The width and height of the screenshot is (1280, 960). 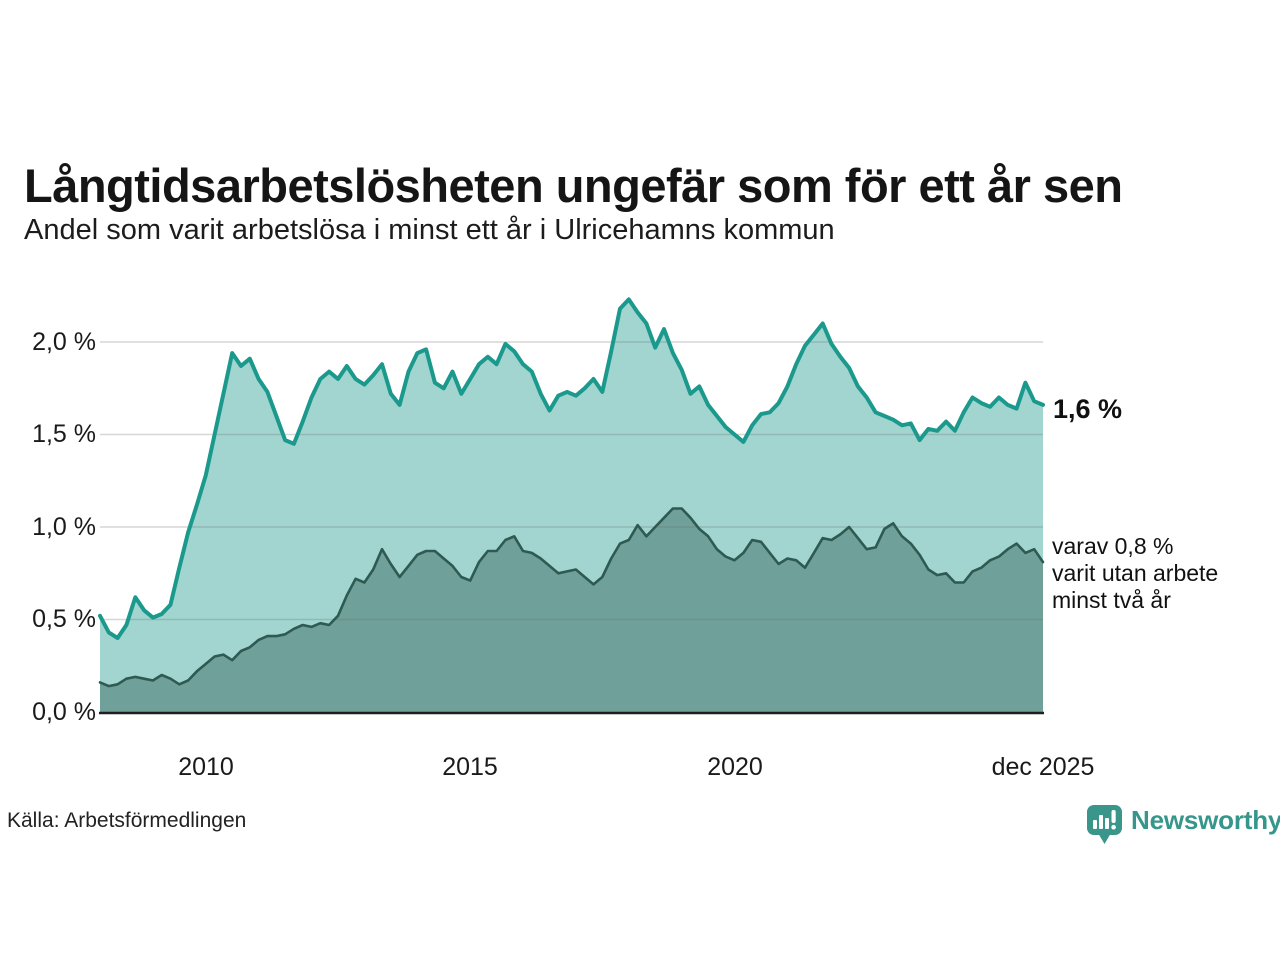 I want to click on logo-bar-tall, so click(x=1101, y=822).